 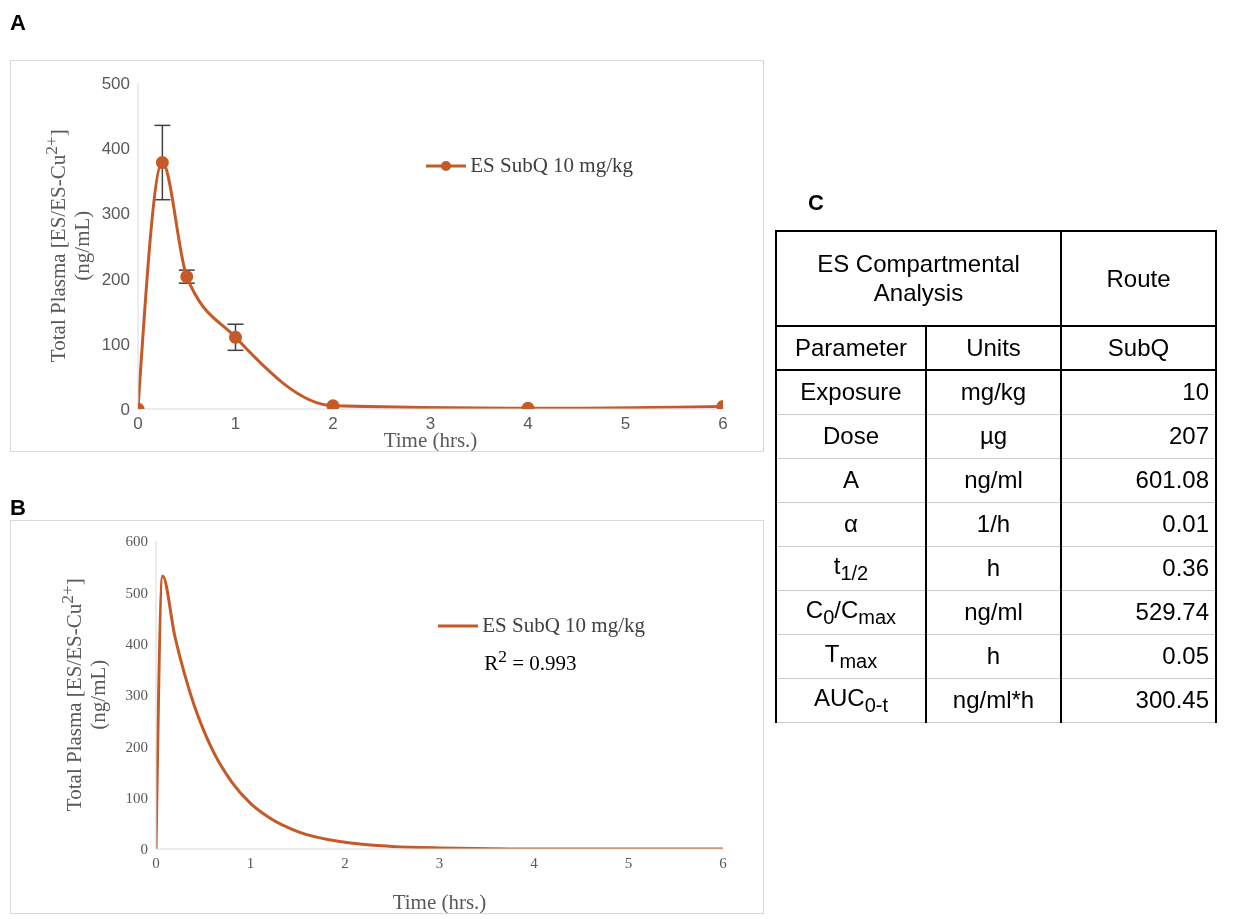 I want to click on text: ES Compartmental Analysis, so click(x=918, y=278).